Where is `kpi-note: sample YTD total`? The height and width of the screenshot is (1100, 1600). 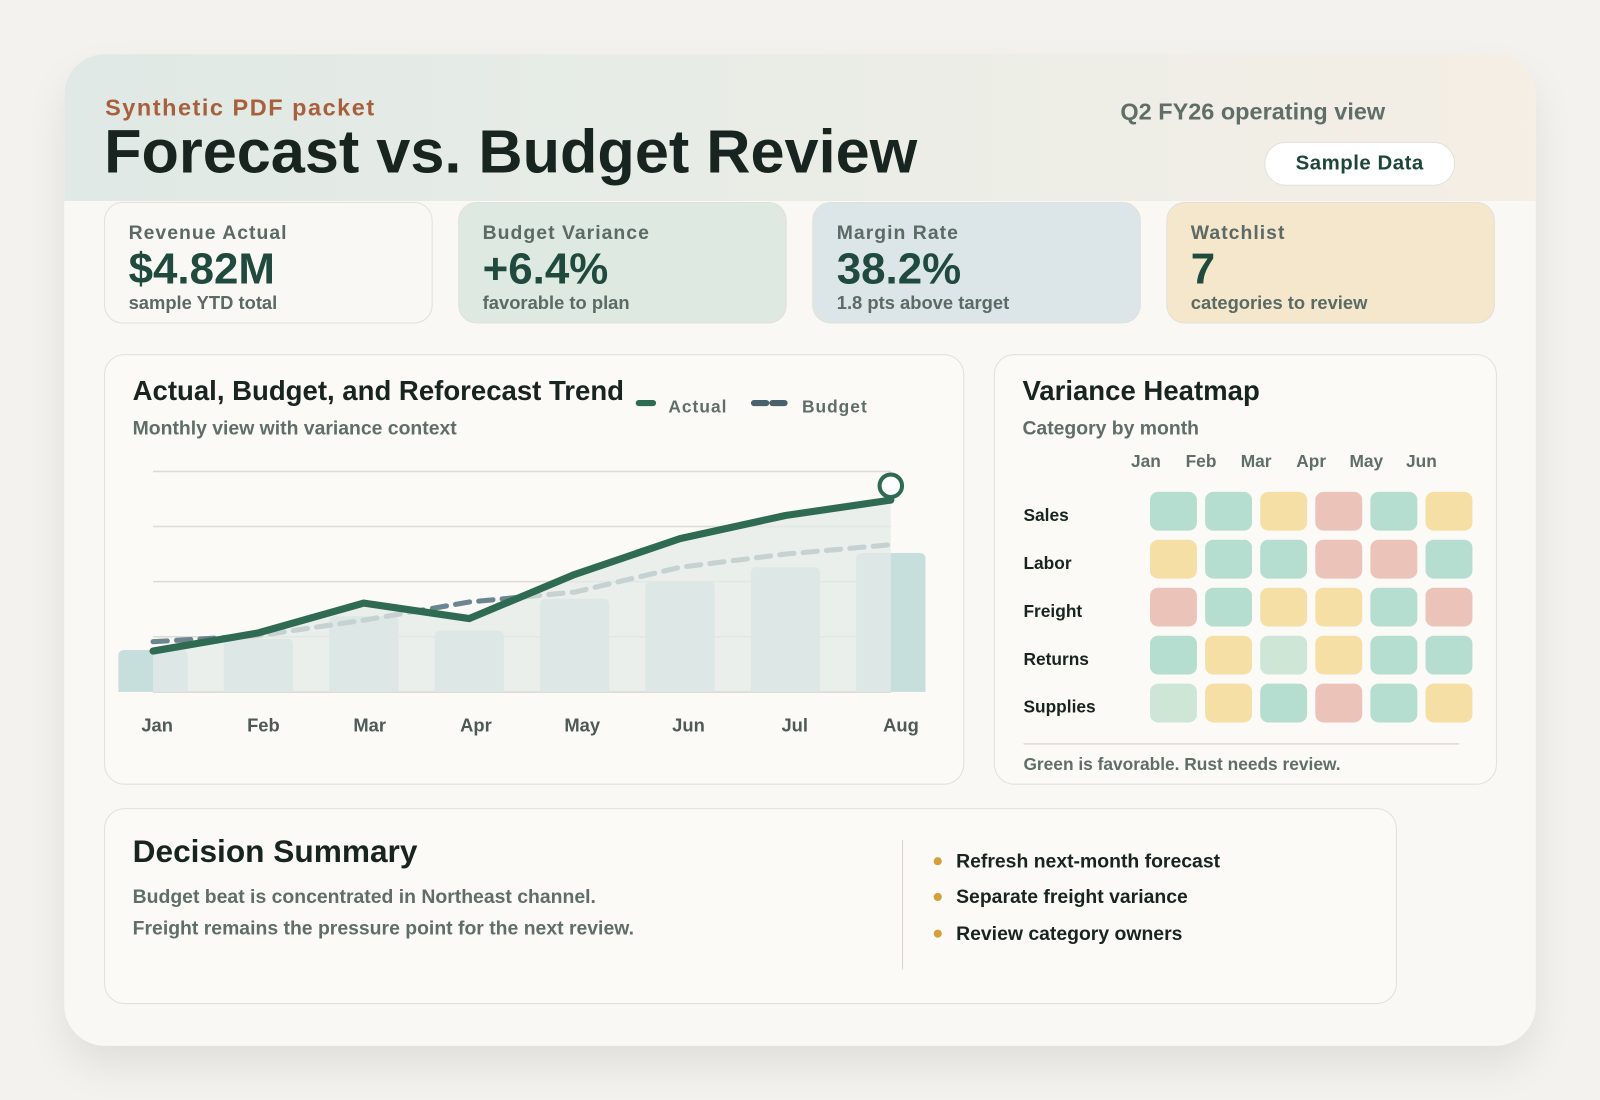
kpi-note: sample YTD total is located at coordinates (203, 303).